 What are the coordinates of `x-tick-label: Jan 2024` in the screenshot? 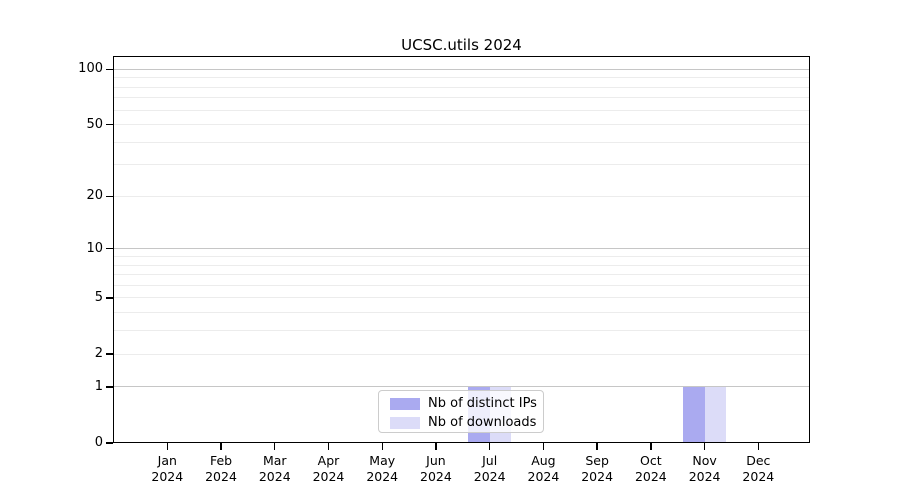 It's located at (167, 468).